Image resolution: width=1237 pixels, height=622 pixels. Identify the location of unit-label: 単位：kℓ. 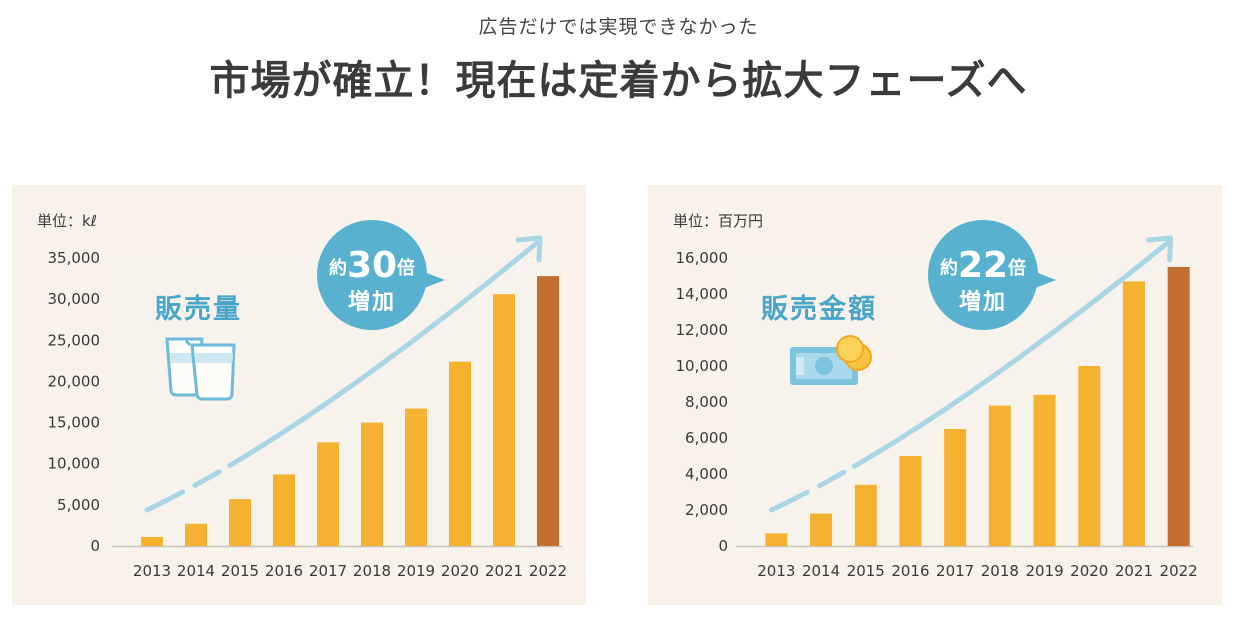
(67, 221).